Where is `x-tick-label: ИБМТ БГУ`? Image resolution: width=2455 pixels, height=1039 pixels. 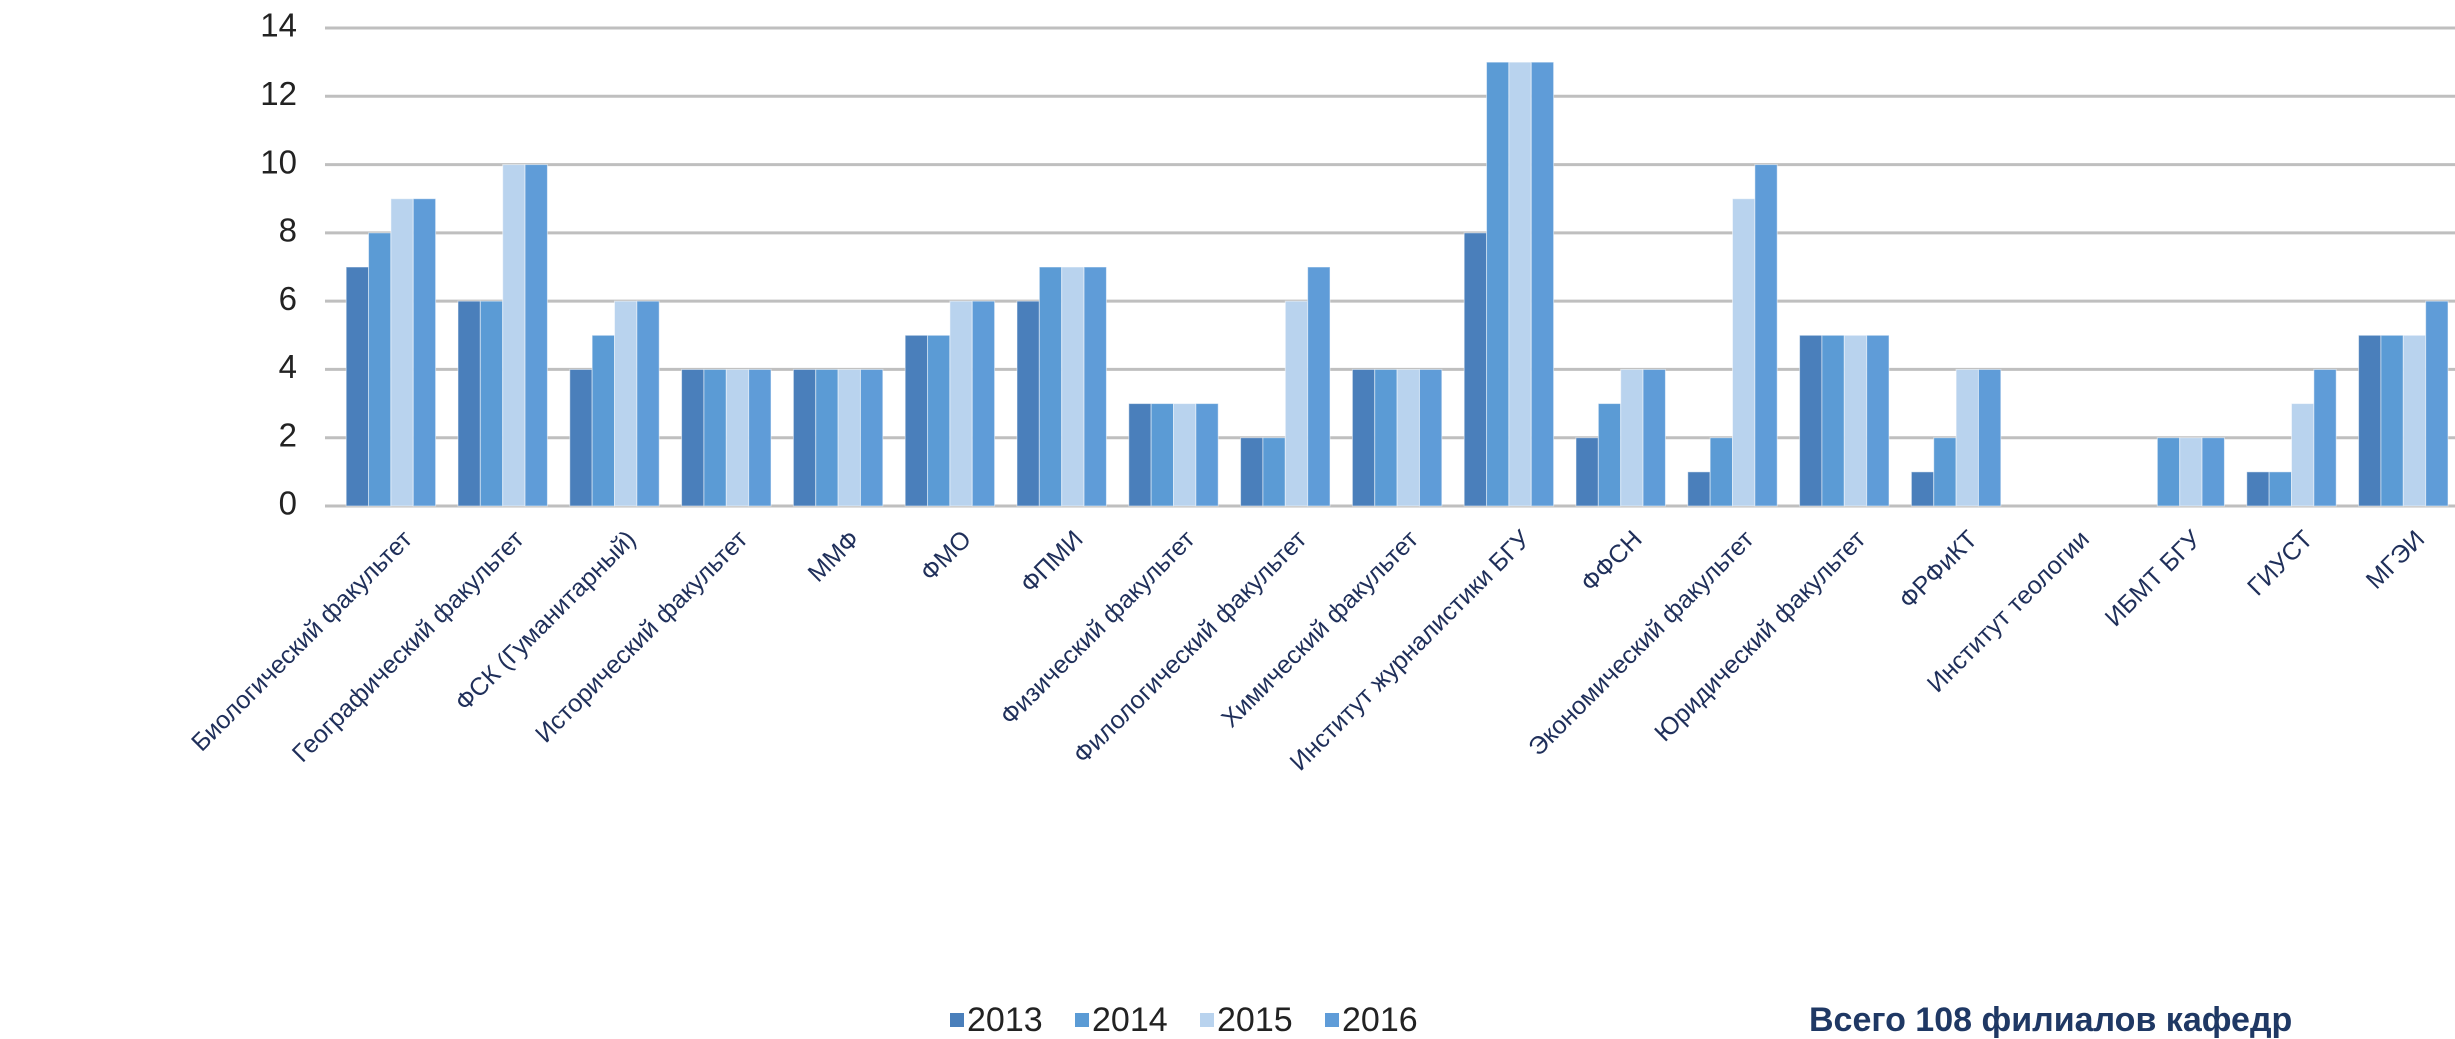 x-tick-label: ИБМТ БГУ is located at coordinates (2153, 578).